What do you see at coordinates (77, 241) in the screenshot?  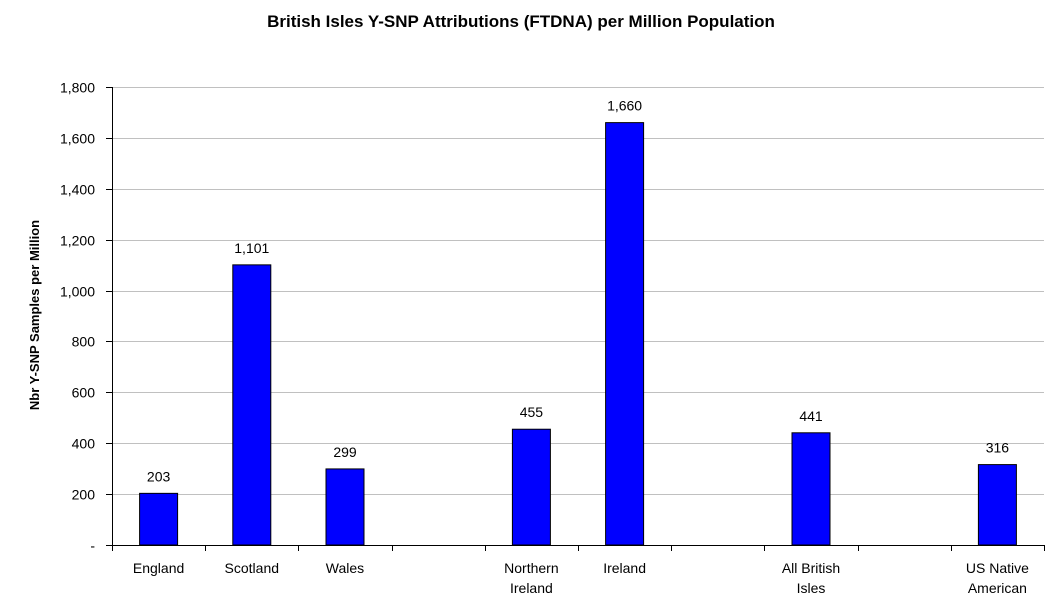 I see `y-tick-label: 1,200` at bounding box center [77, 241].